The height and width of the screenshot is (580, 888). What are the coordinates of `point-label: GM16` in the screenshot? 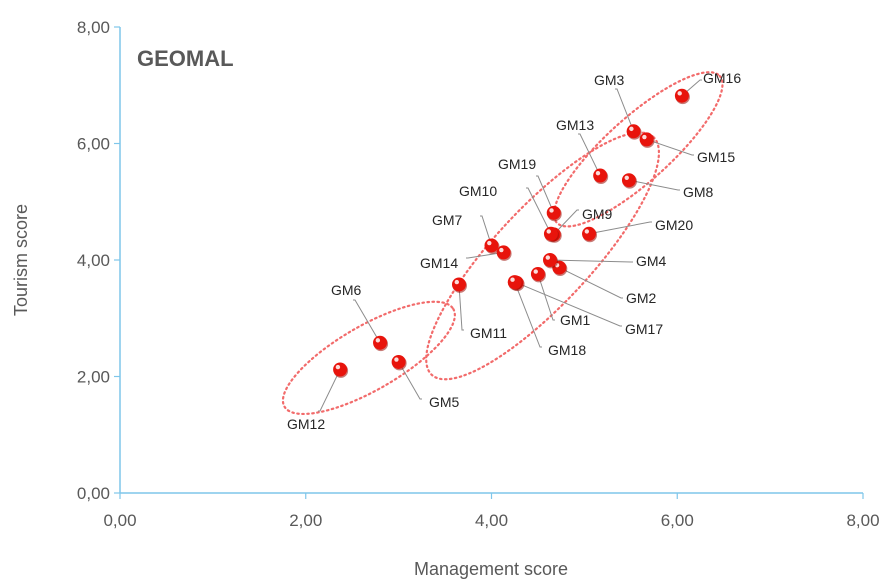 It's located at (722, 78).